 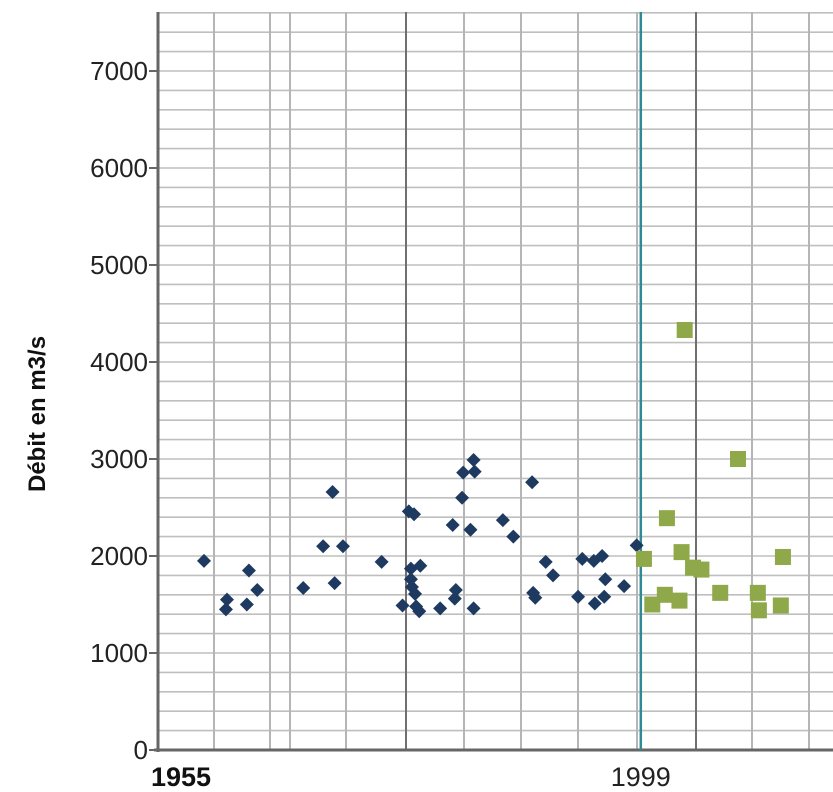 What do you see at coordinates (119, 168) in the screenshot?
I see `y-tick-label: 6000` at bounding box center [119, 168].